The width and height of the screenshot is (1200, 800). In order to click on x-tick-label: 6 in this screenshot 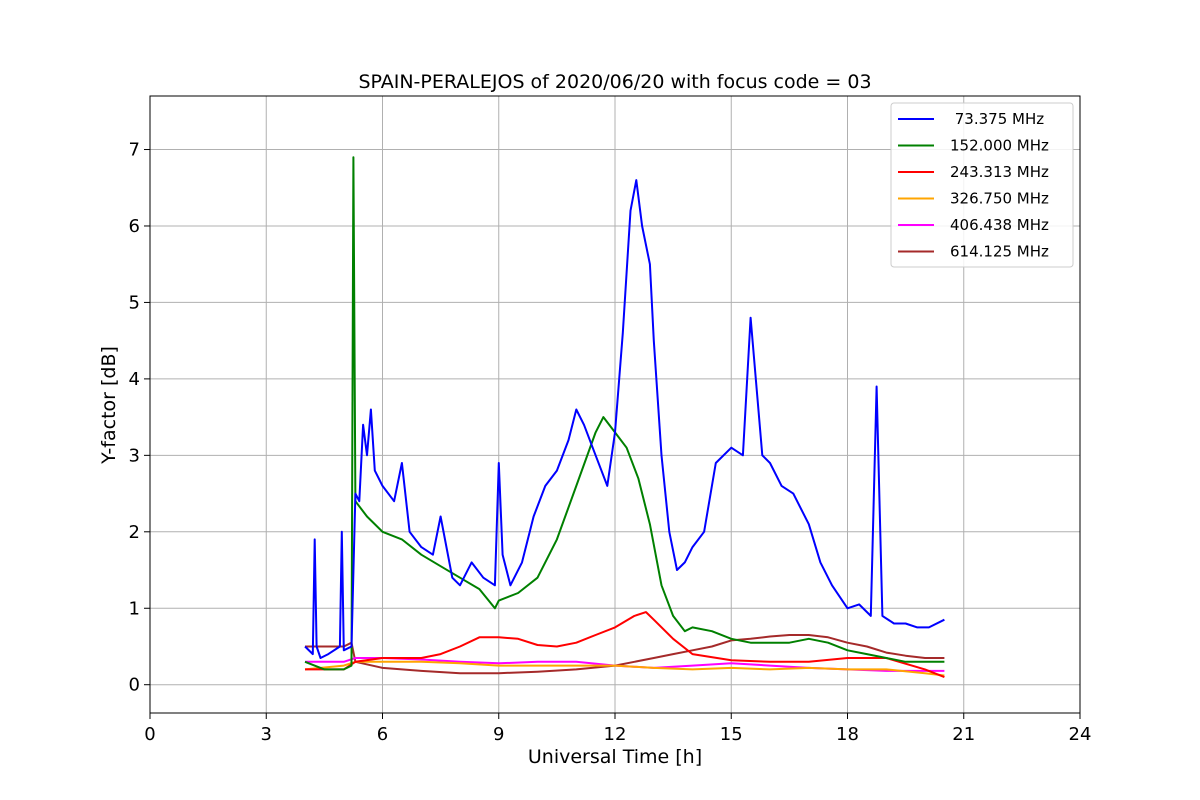, I will do `click(382, 734)`.